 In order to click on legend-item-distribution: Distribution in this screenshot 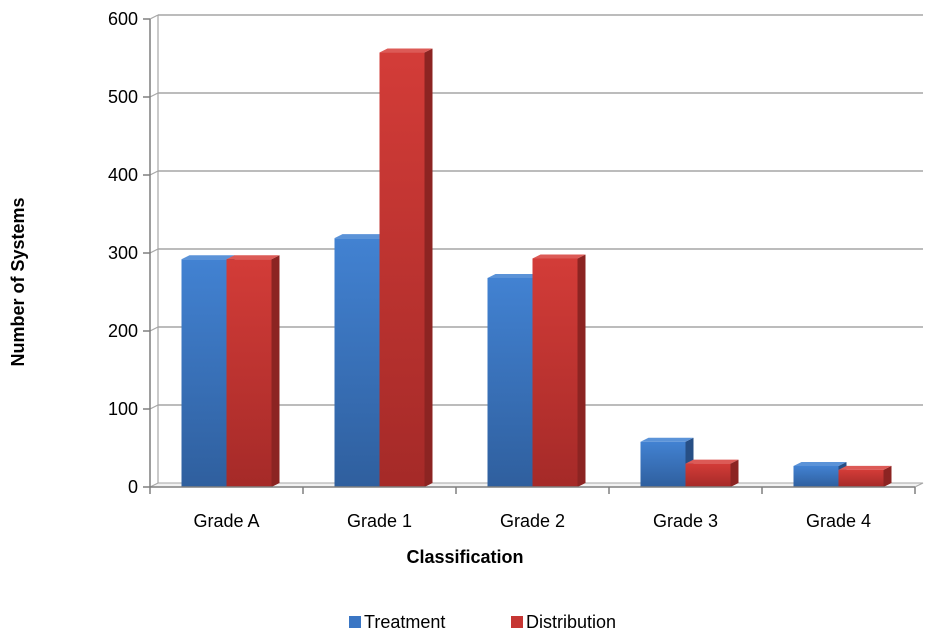, I will do `click(563, 622)`.